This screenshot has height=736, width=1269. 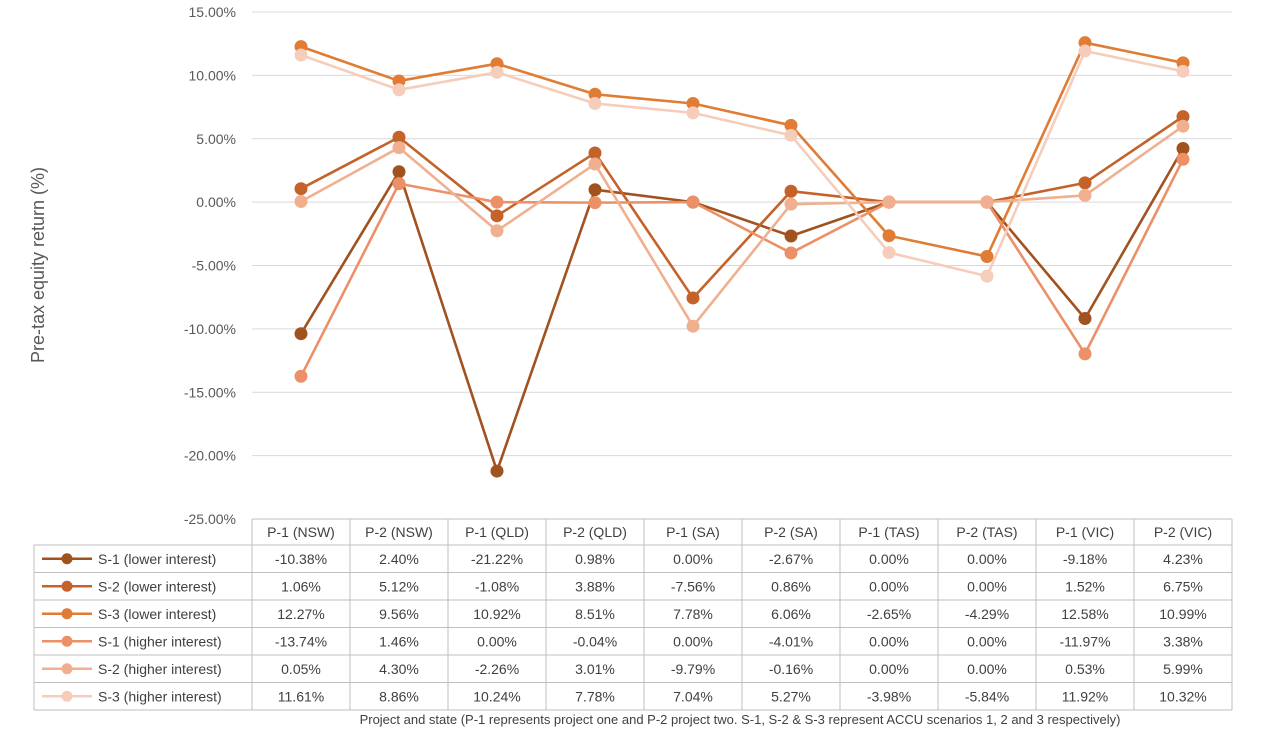 I want to click on table-cell: -13.74%, so click(x=301, y=641).